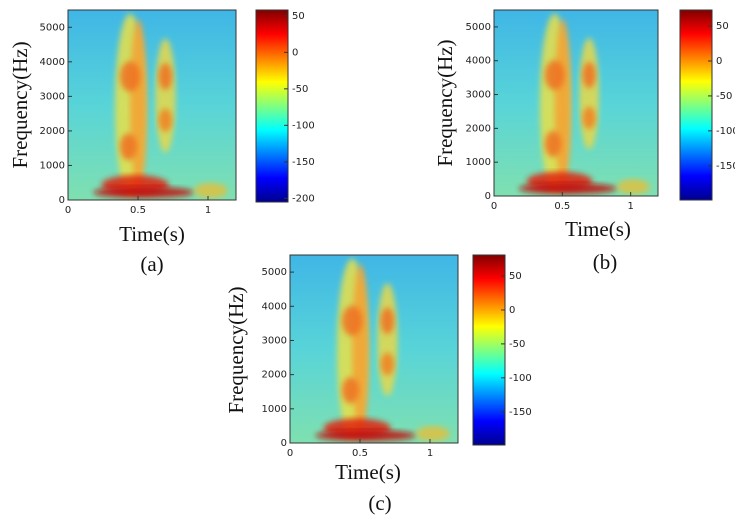 The height and width of the screenshot is (520, 735). What do you see at coordinates (605, 262) in the screenshot?
I see `panel-label: (b)` at bounding box center [605, 262].